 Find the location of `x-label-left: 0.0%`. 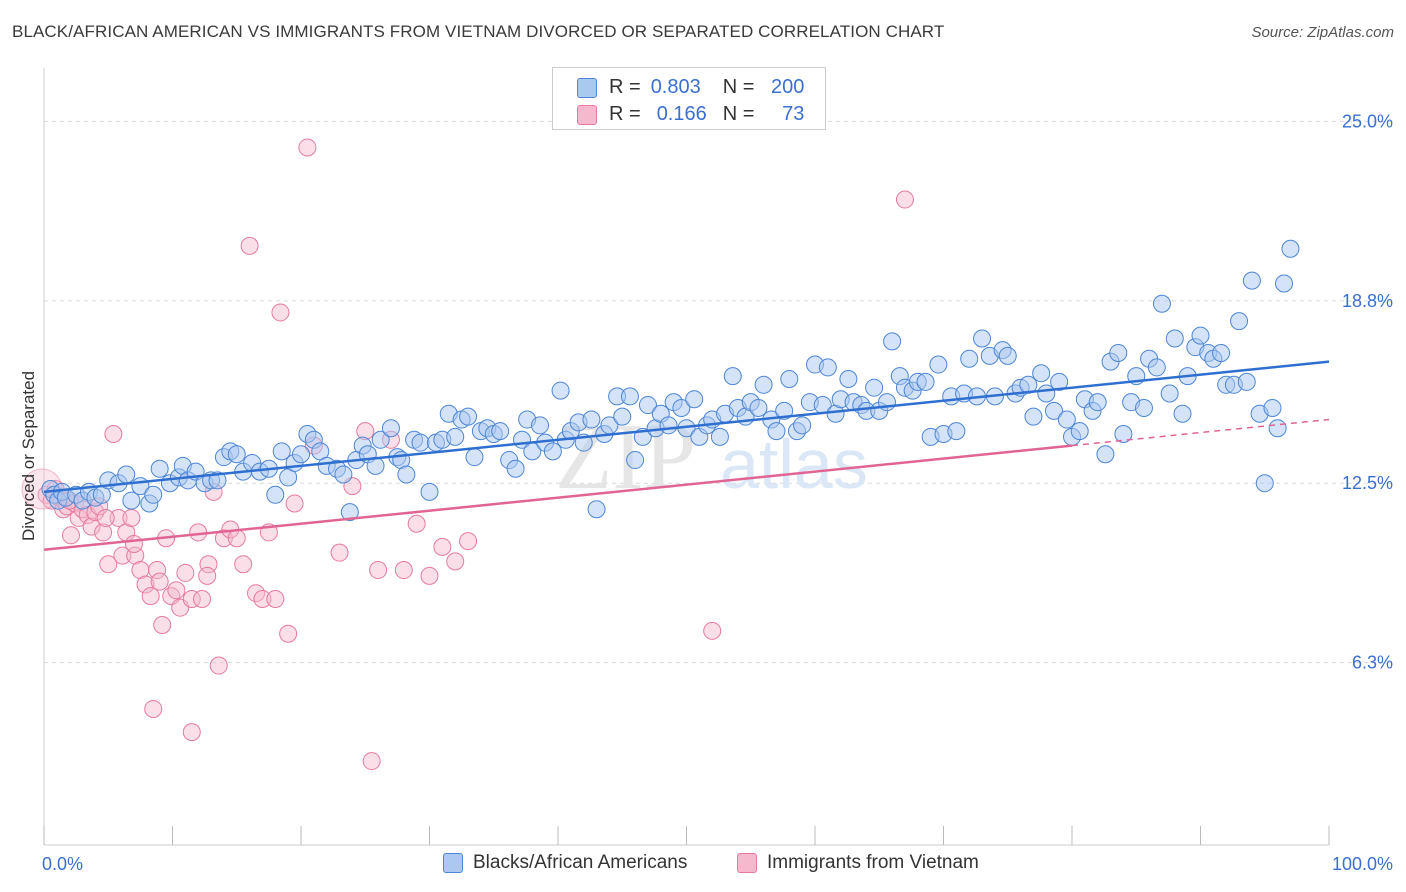

x-label-left: 0.0% is located at coordinates (62, 864).